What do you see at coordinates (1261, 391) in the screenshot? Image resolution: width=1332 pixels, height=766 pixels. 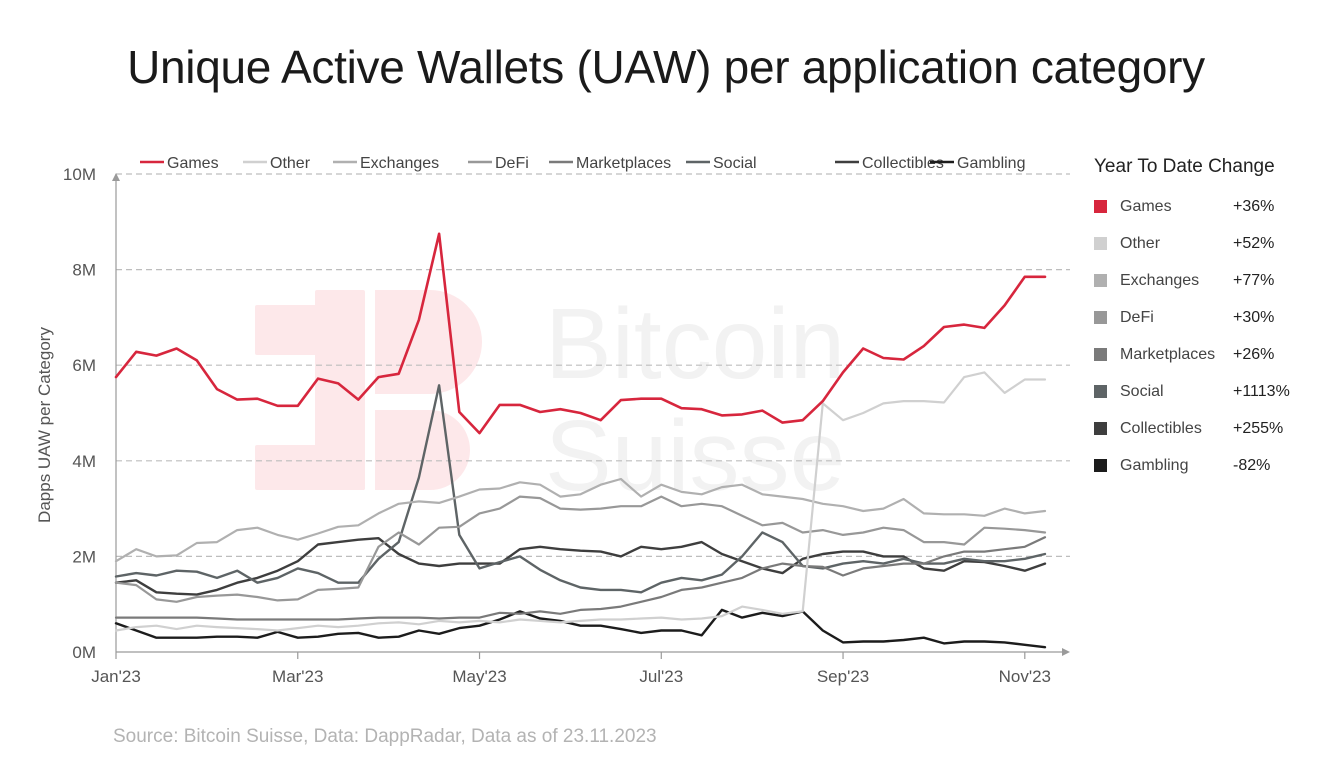 I see `ytd-value: +1113%` at bounding box center [1261, 391].